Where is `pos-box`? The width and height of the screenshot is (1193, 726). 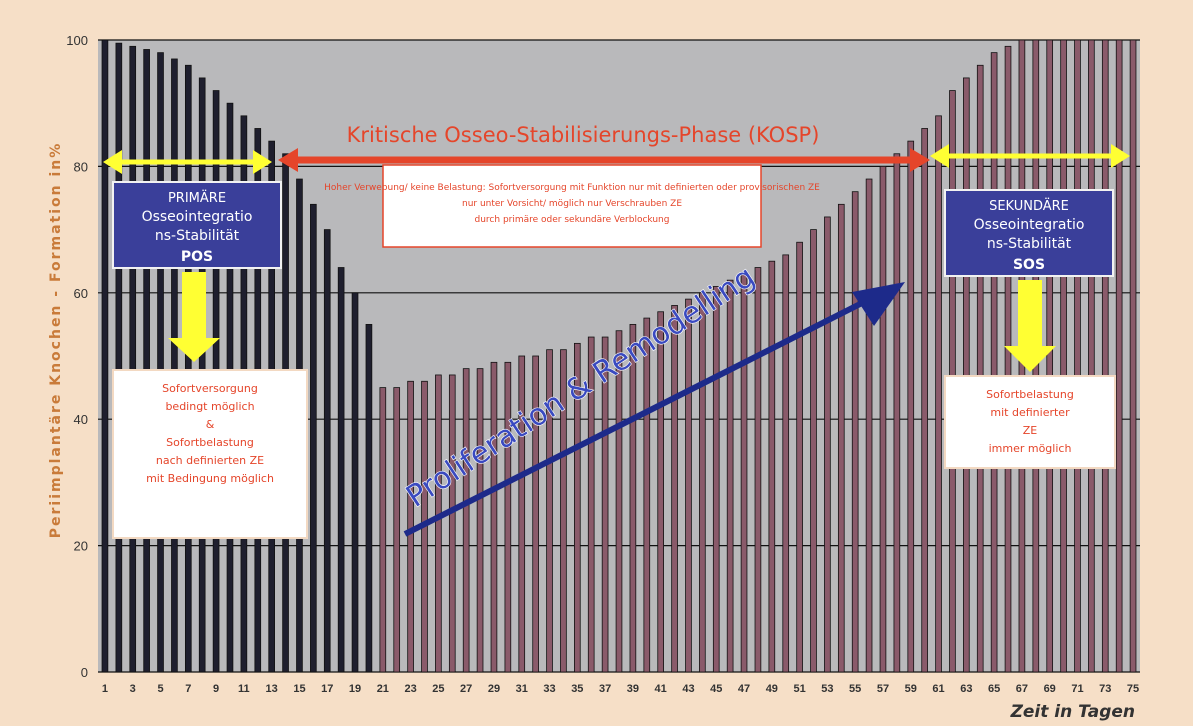 pos-box is located at coordinates (197, 225).